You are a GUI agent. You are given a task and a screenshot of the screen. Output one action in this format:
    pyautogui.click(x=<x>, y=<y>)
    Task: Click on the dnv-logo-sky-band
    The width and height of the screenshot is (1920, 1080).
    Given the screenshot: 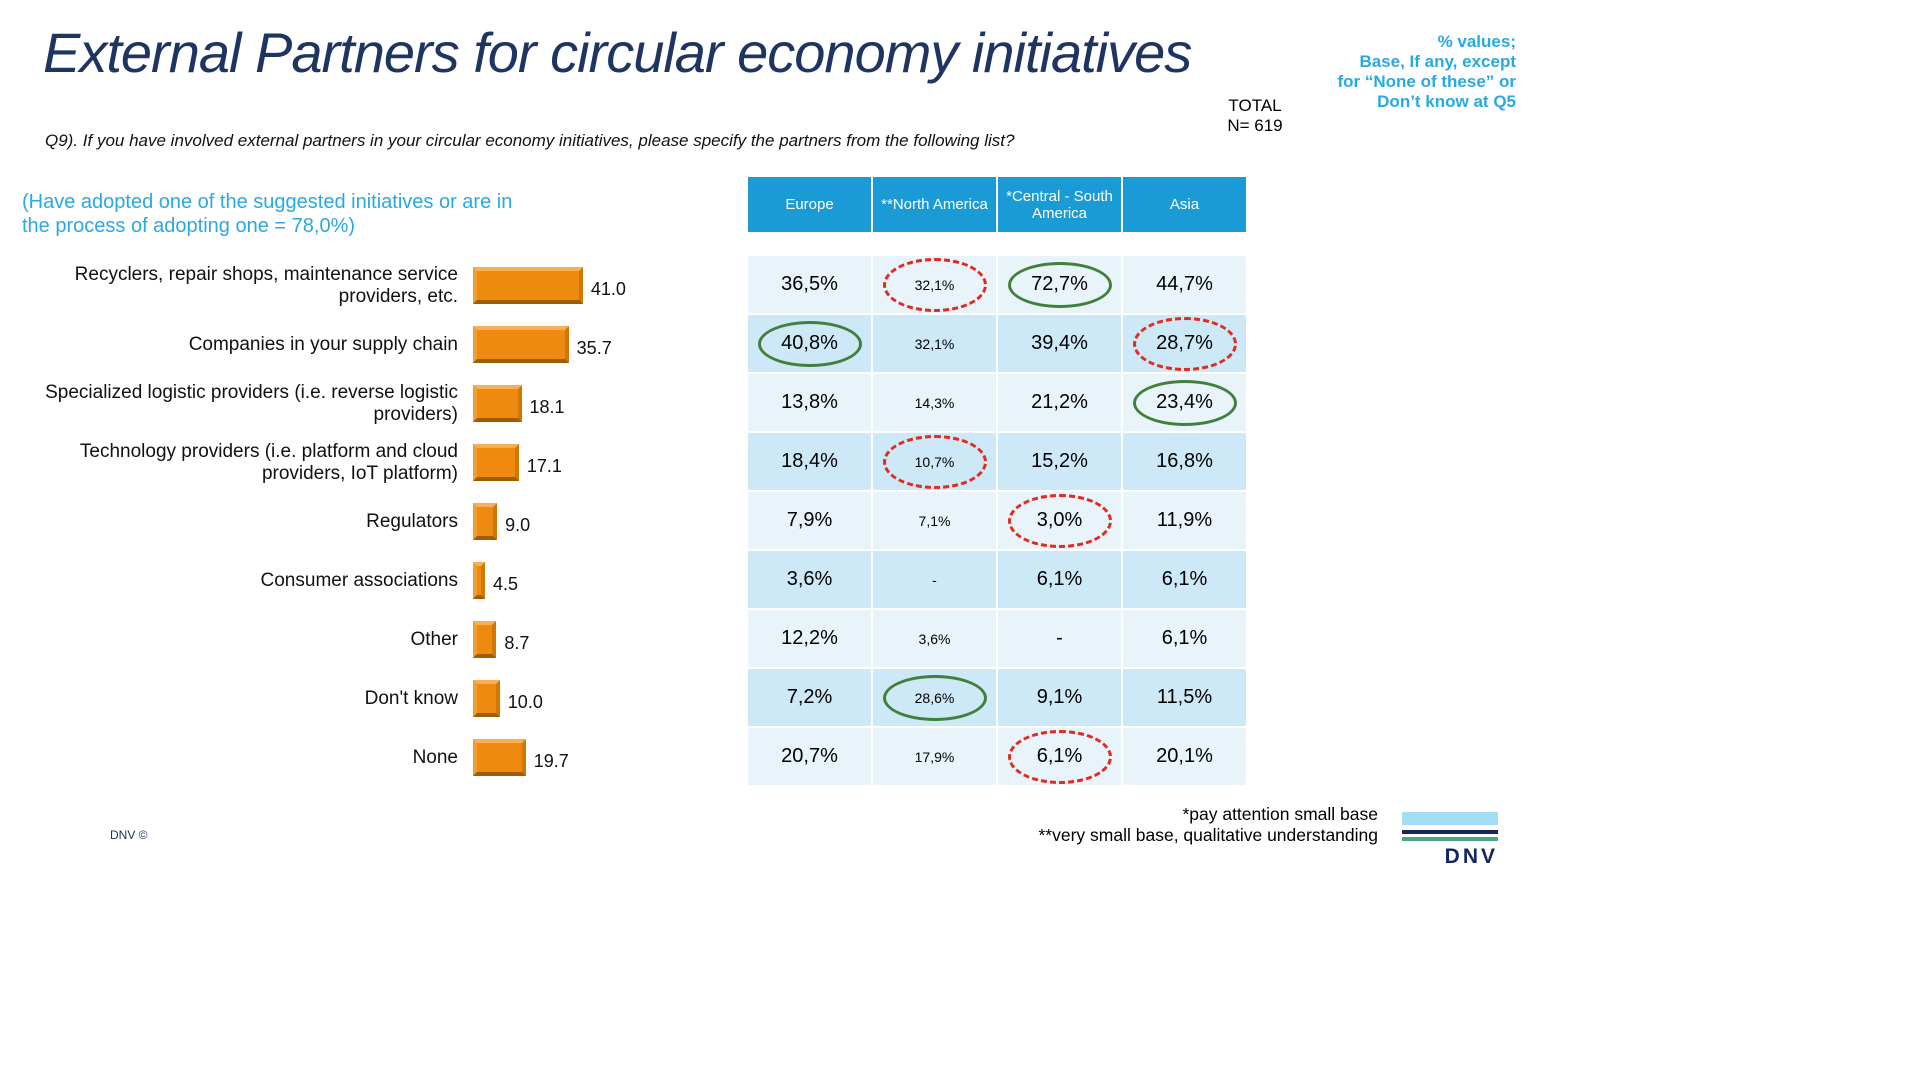 What is the action you would take?
    pyautogui.click(x=1450, y=818)
    